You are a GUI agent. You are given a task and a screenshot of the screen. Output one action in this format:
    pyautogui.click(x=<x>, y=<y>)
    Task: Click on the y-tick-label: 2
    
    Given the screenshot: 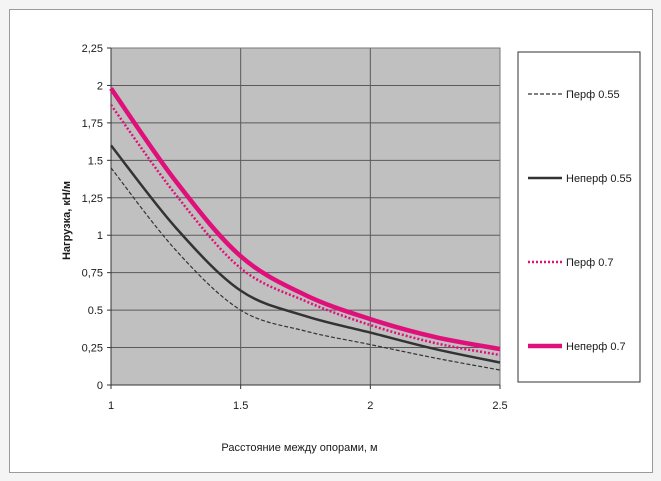 What is the action you would take?
    pyautogui.click(x=100, y=86)
    